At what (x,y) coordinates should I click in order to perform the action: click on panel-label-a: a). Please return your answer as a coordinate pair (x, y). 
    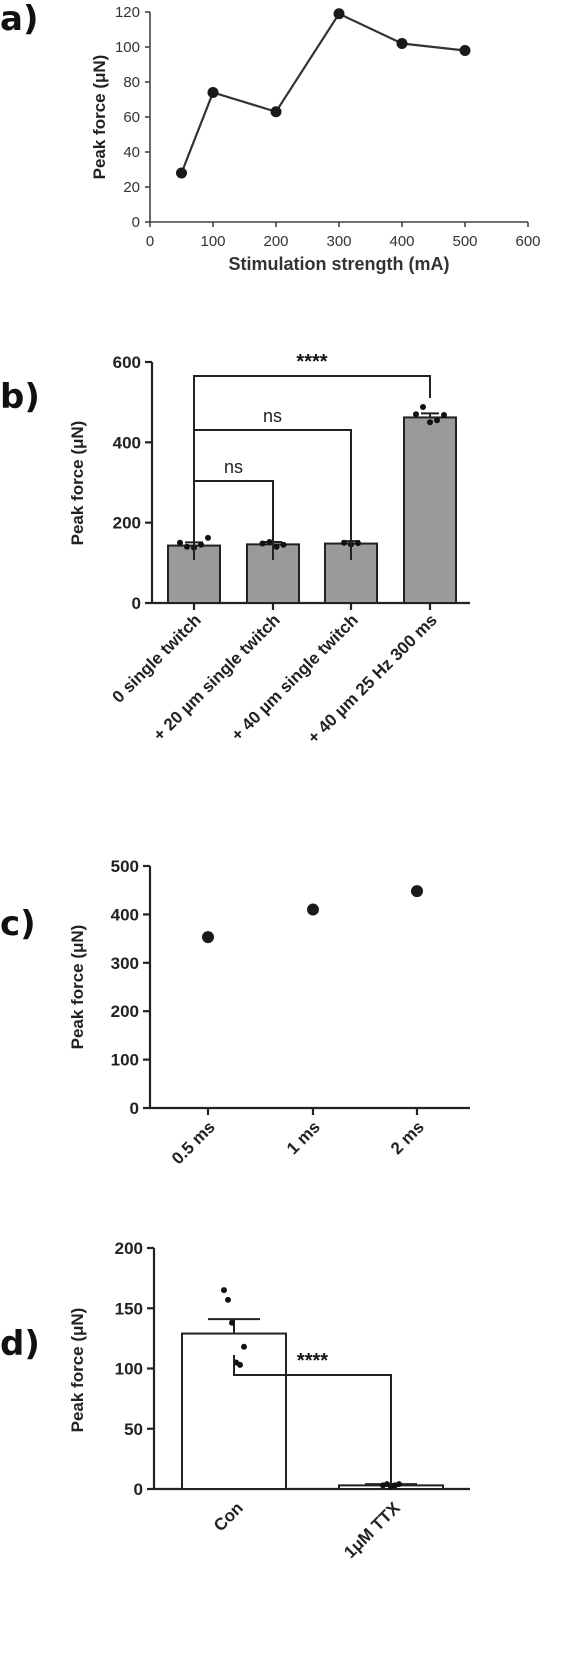
    Looking at the image, I should click on (19, 19).